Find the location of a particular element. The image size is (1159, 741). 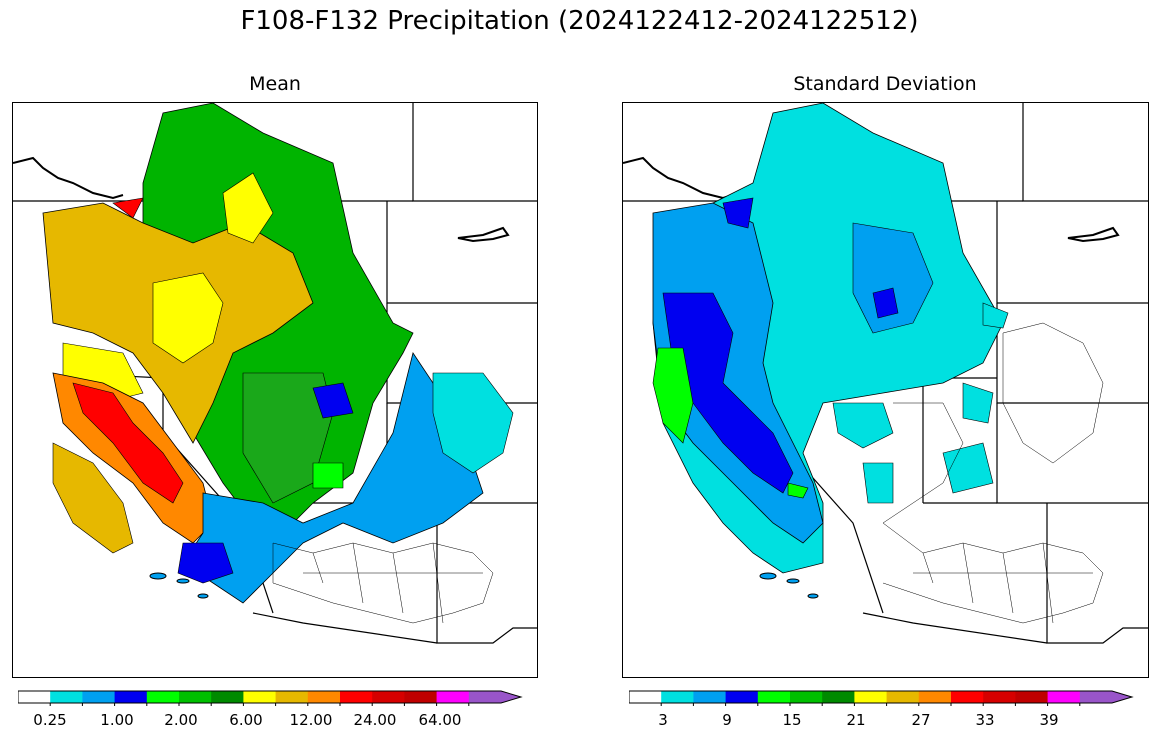

mean-cyan-region is located at coordinates (473, 423).